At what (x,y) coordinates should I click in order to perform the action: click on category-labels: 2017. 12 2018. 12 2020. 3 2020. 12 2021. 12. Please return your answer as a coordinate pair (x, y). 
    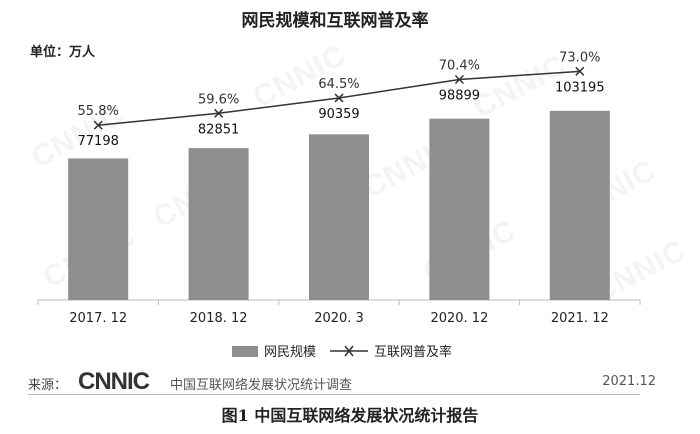
    Looking at the image, I should click on (338, 318).